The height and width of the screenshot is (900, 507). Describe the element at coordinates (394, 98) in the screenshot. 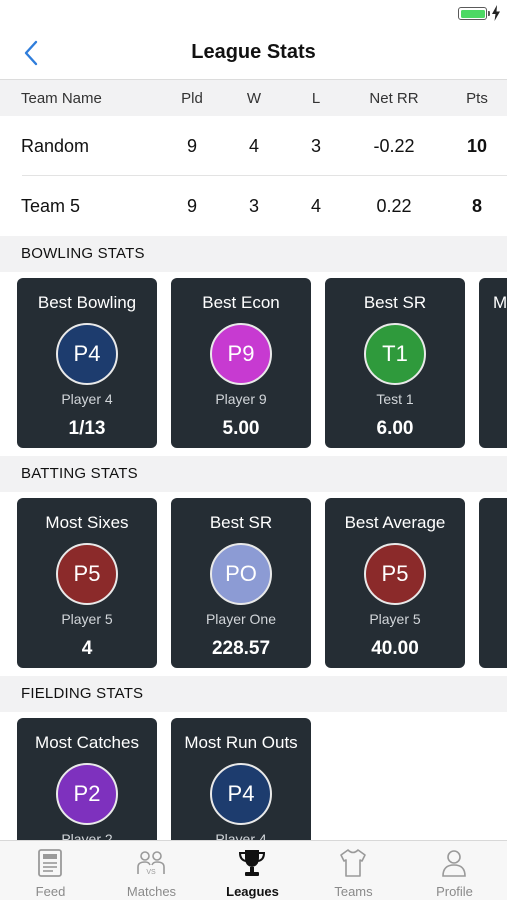

I see `column-header-net-rr: Net RR` at that location.